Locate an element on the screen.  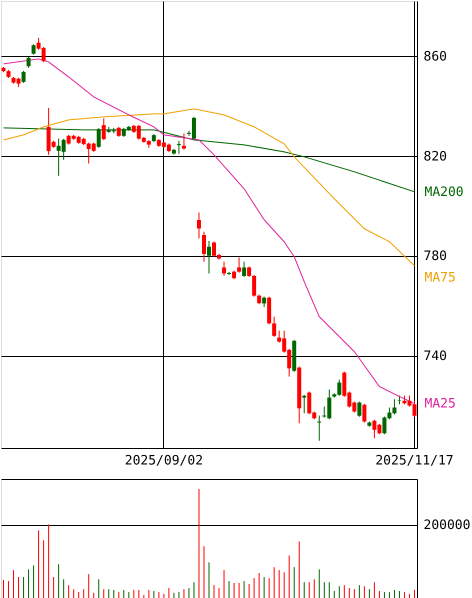
series-label: MA75 is located at coordinates (440, 278).